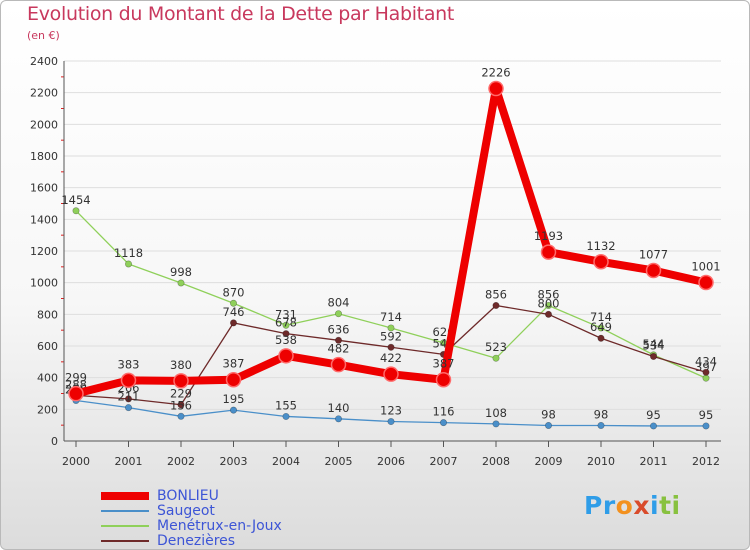 This screenshot has height=550, width=750. I want to click on data-label-bonlieu: 2226, so click(495, 73).